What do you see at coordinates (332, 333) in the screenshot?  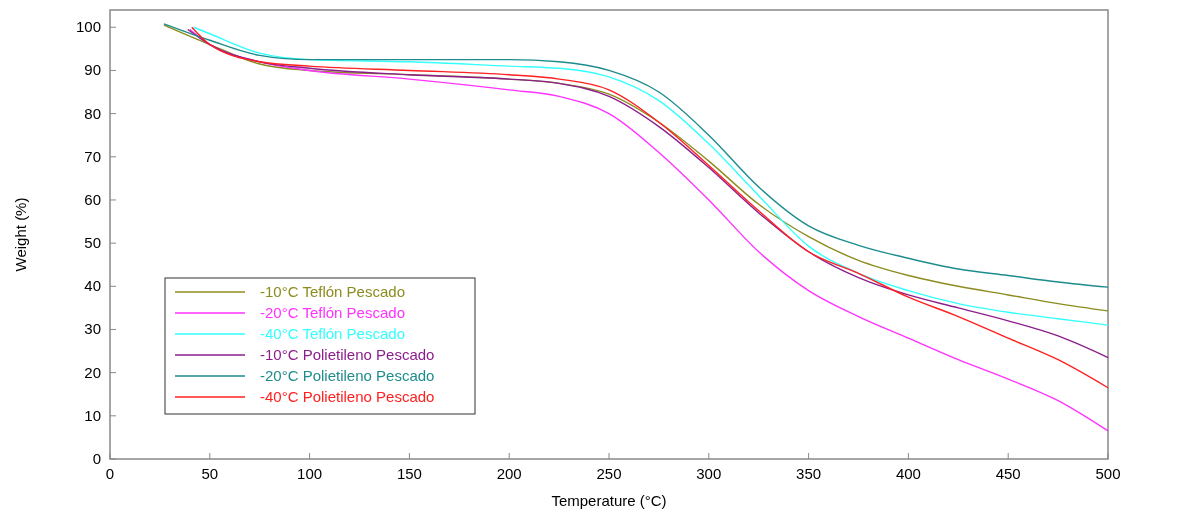 I see `legend-label: -40°C Teflón Pescado` at bounding box center [332, 333].